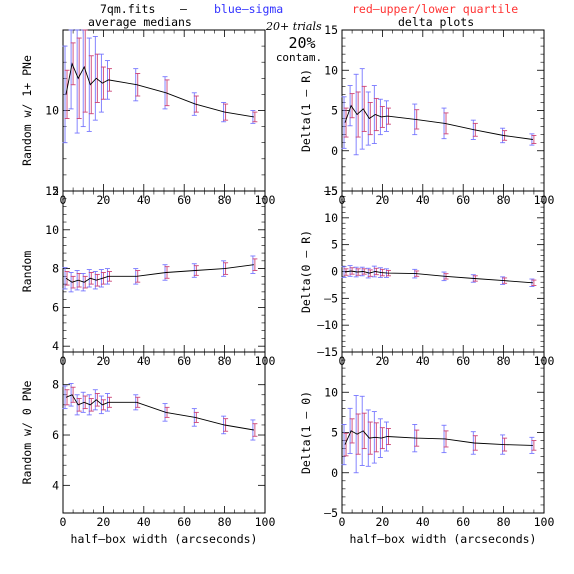  I want to click on contam-label: contam., so click(299, 57).